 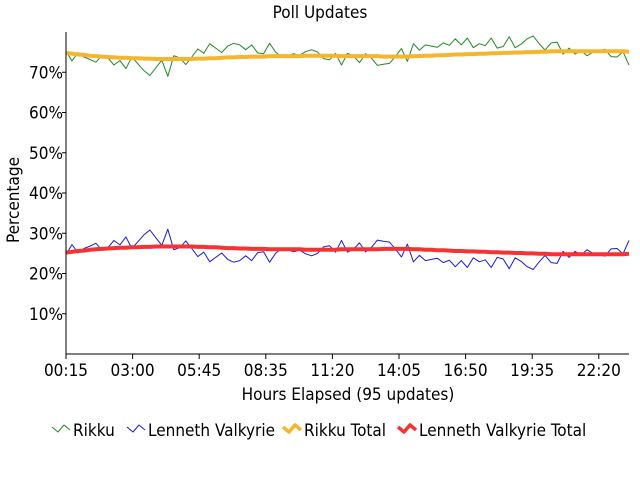 I want to click on y-tick-label: 20%, so click(x=46, y=275).